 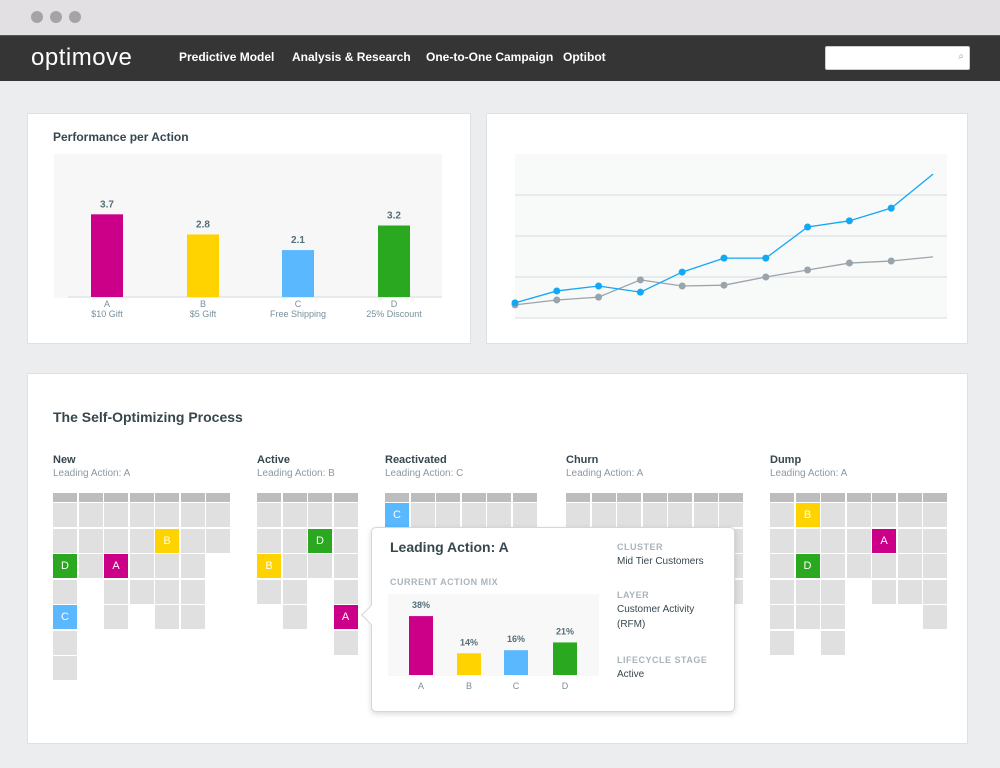 I want to click on x-tick-sublabel: $5 Gift, so click(x=203, y=314).